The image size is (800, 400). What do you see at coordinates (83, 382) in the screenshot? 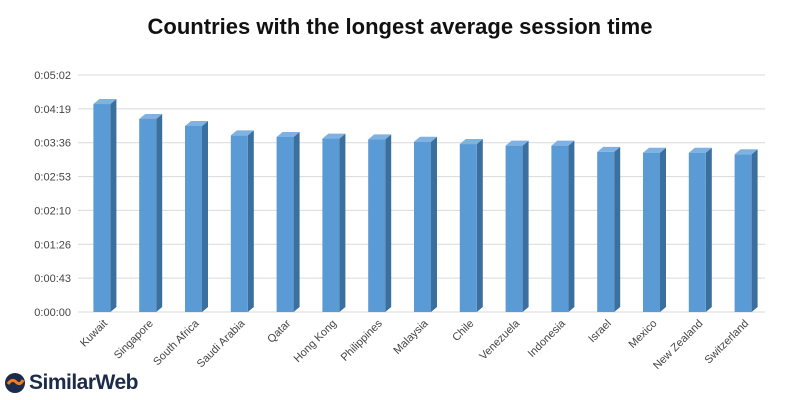
I see `logo-text: SimilarWeb` at bounding box center [83, 382].